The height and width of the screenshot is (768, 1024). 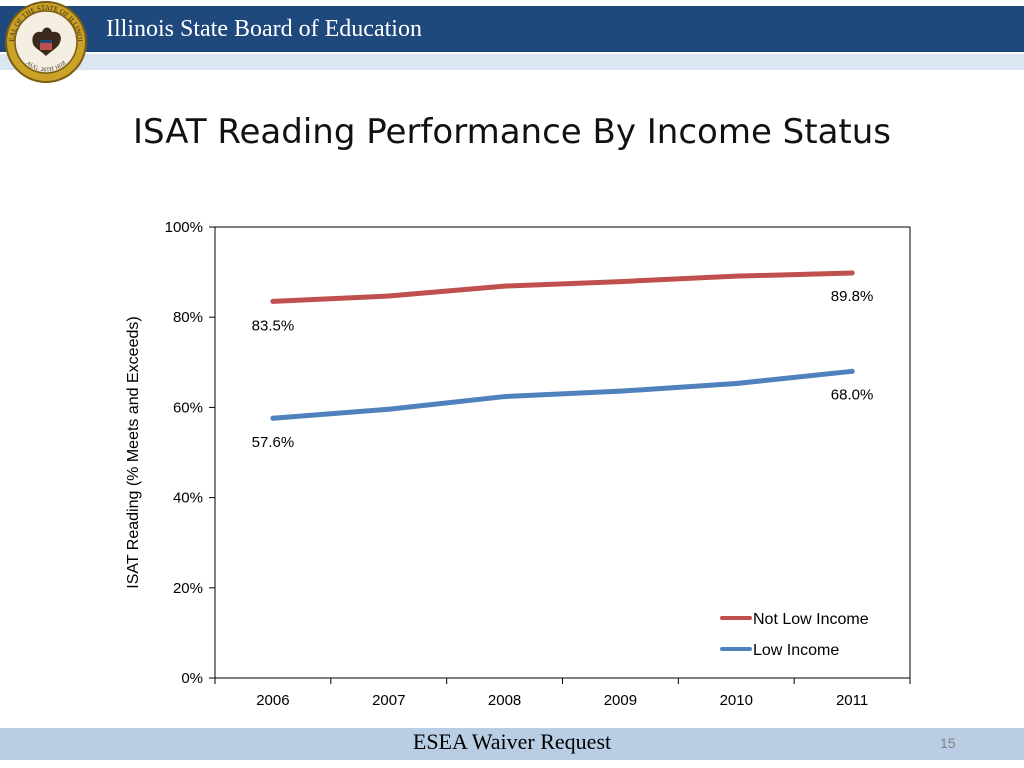 I want to click on data-label: 89.8%, so click(x=852, y=296).